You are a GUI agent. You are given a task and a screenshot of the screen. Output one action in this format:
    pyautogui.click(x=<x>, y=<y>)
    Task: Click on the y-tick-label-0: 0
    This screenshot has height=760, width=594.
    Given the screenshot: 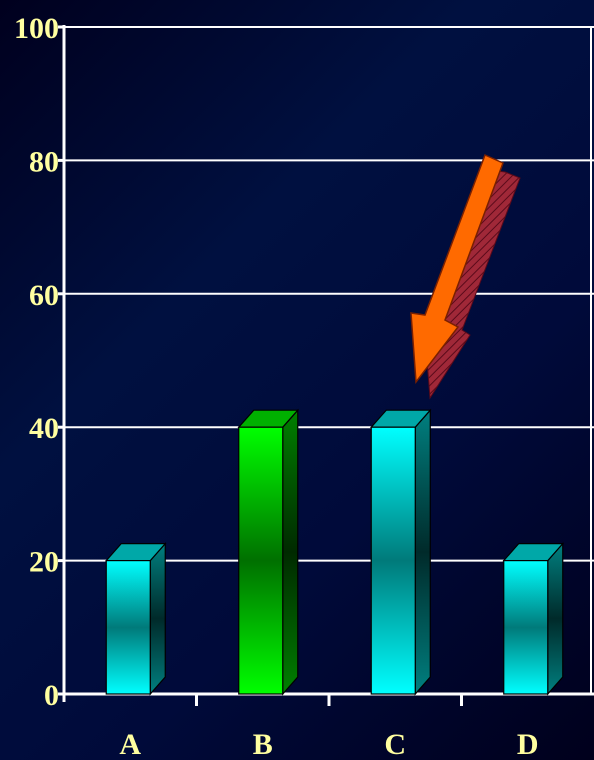 What is the action you would take?
    pyautogui.click(x=51, y=695)
    